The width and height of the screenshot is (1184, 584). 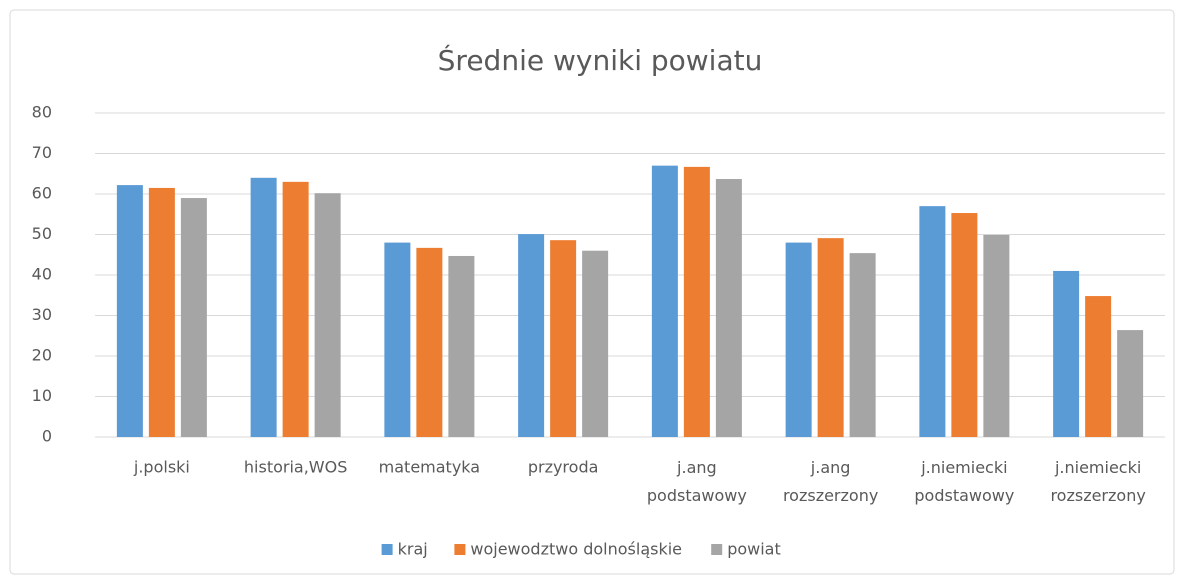 What do you see at coordinates (42, 395) in the screenshot?
I see `y-tick-label: 10` at bounding box center [42, 395].